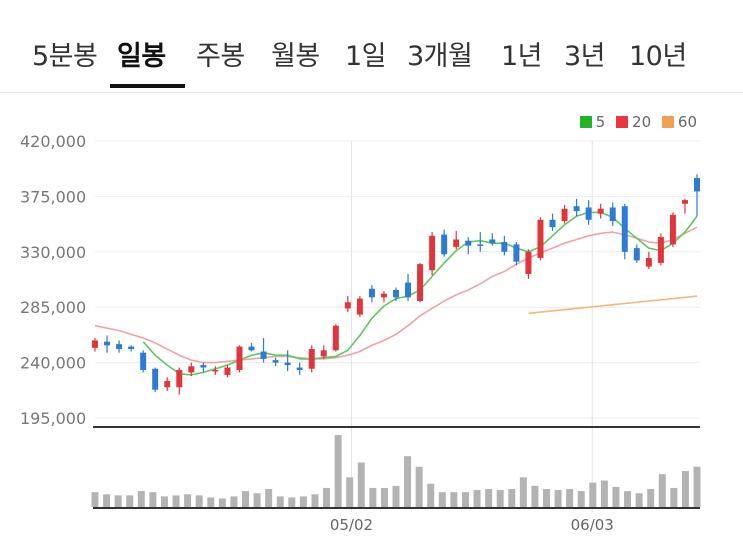 The width and height of the screenshot is (743, 539). Describe the element at coordinates (658, 56) in the screenshot. I see `tab-10year: 10년` at that location.